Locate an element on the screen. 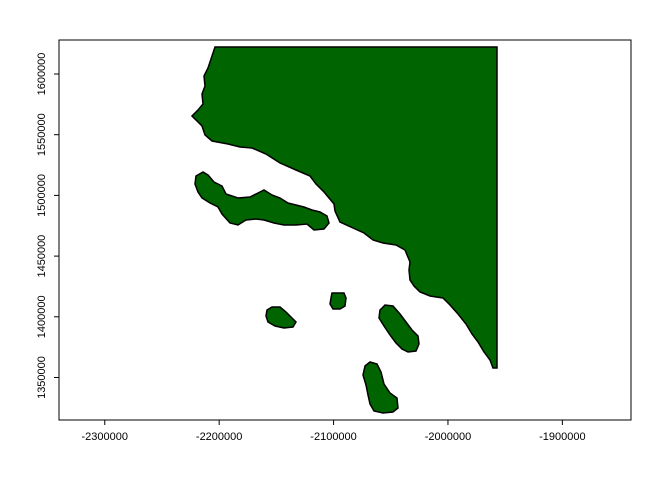 The image size is (672, 480). island-centre-polygon is located at coordinates (338, 301).